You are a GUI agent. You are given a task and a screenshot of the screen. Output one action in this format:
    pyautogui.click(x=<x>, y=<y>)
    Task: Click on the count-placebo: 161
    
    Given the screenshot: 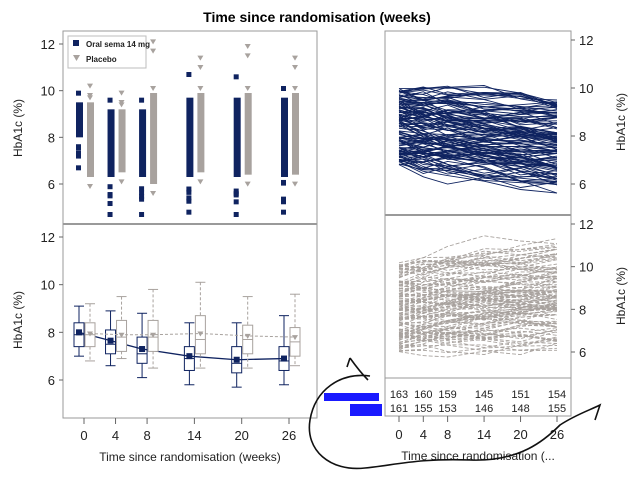 What is the action you would take?
    pyautogui.click(x=399, y=409)
    